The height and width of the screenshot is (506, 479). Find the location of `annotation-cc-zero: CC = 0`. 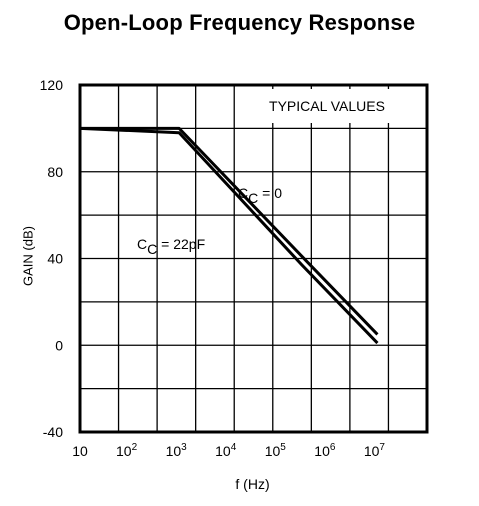

annotation-cc-zero: CC = 0 is located at coordinates (260, 195).